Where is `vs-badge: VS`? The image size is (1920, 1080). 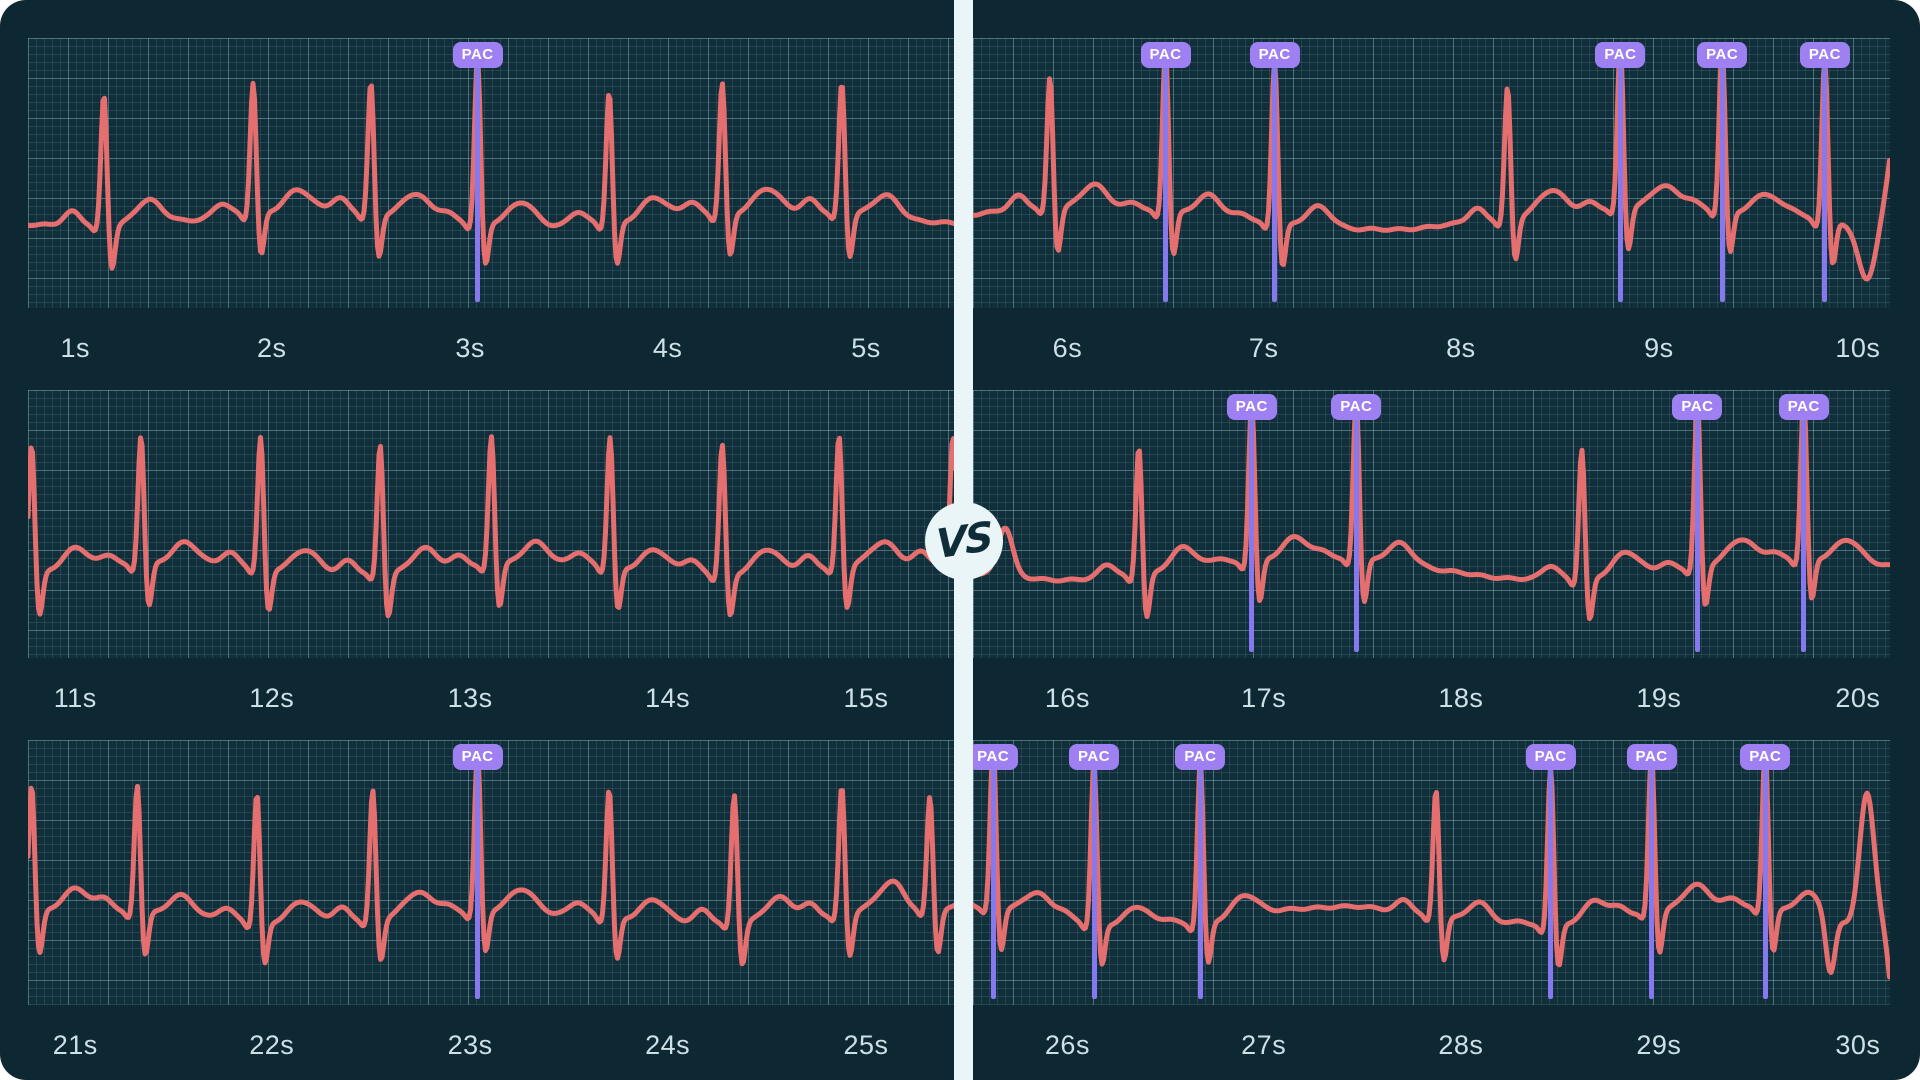 vs-badge: VS is located at coordinates (963, 541).